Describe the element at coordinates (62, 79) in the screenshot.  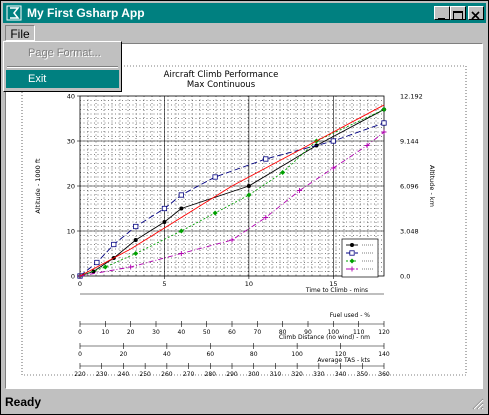
I see `menu-item-exit: Exit` at that location.